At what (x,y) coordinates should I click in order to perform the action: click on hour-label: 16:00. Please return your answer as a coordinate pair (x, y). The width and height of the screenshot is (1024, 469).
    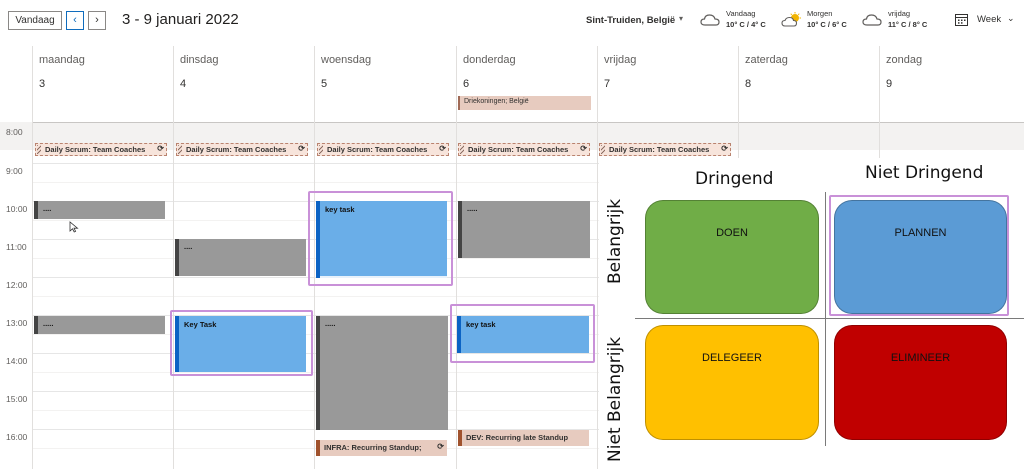
    Looking at the image, I should click on (17, 437).